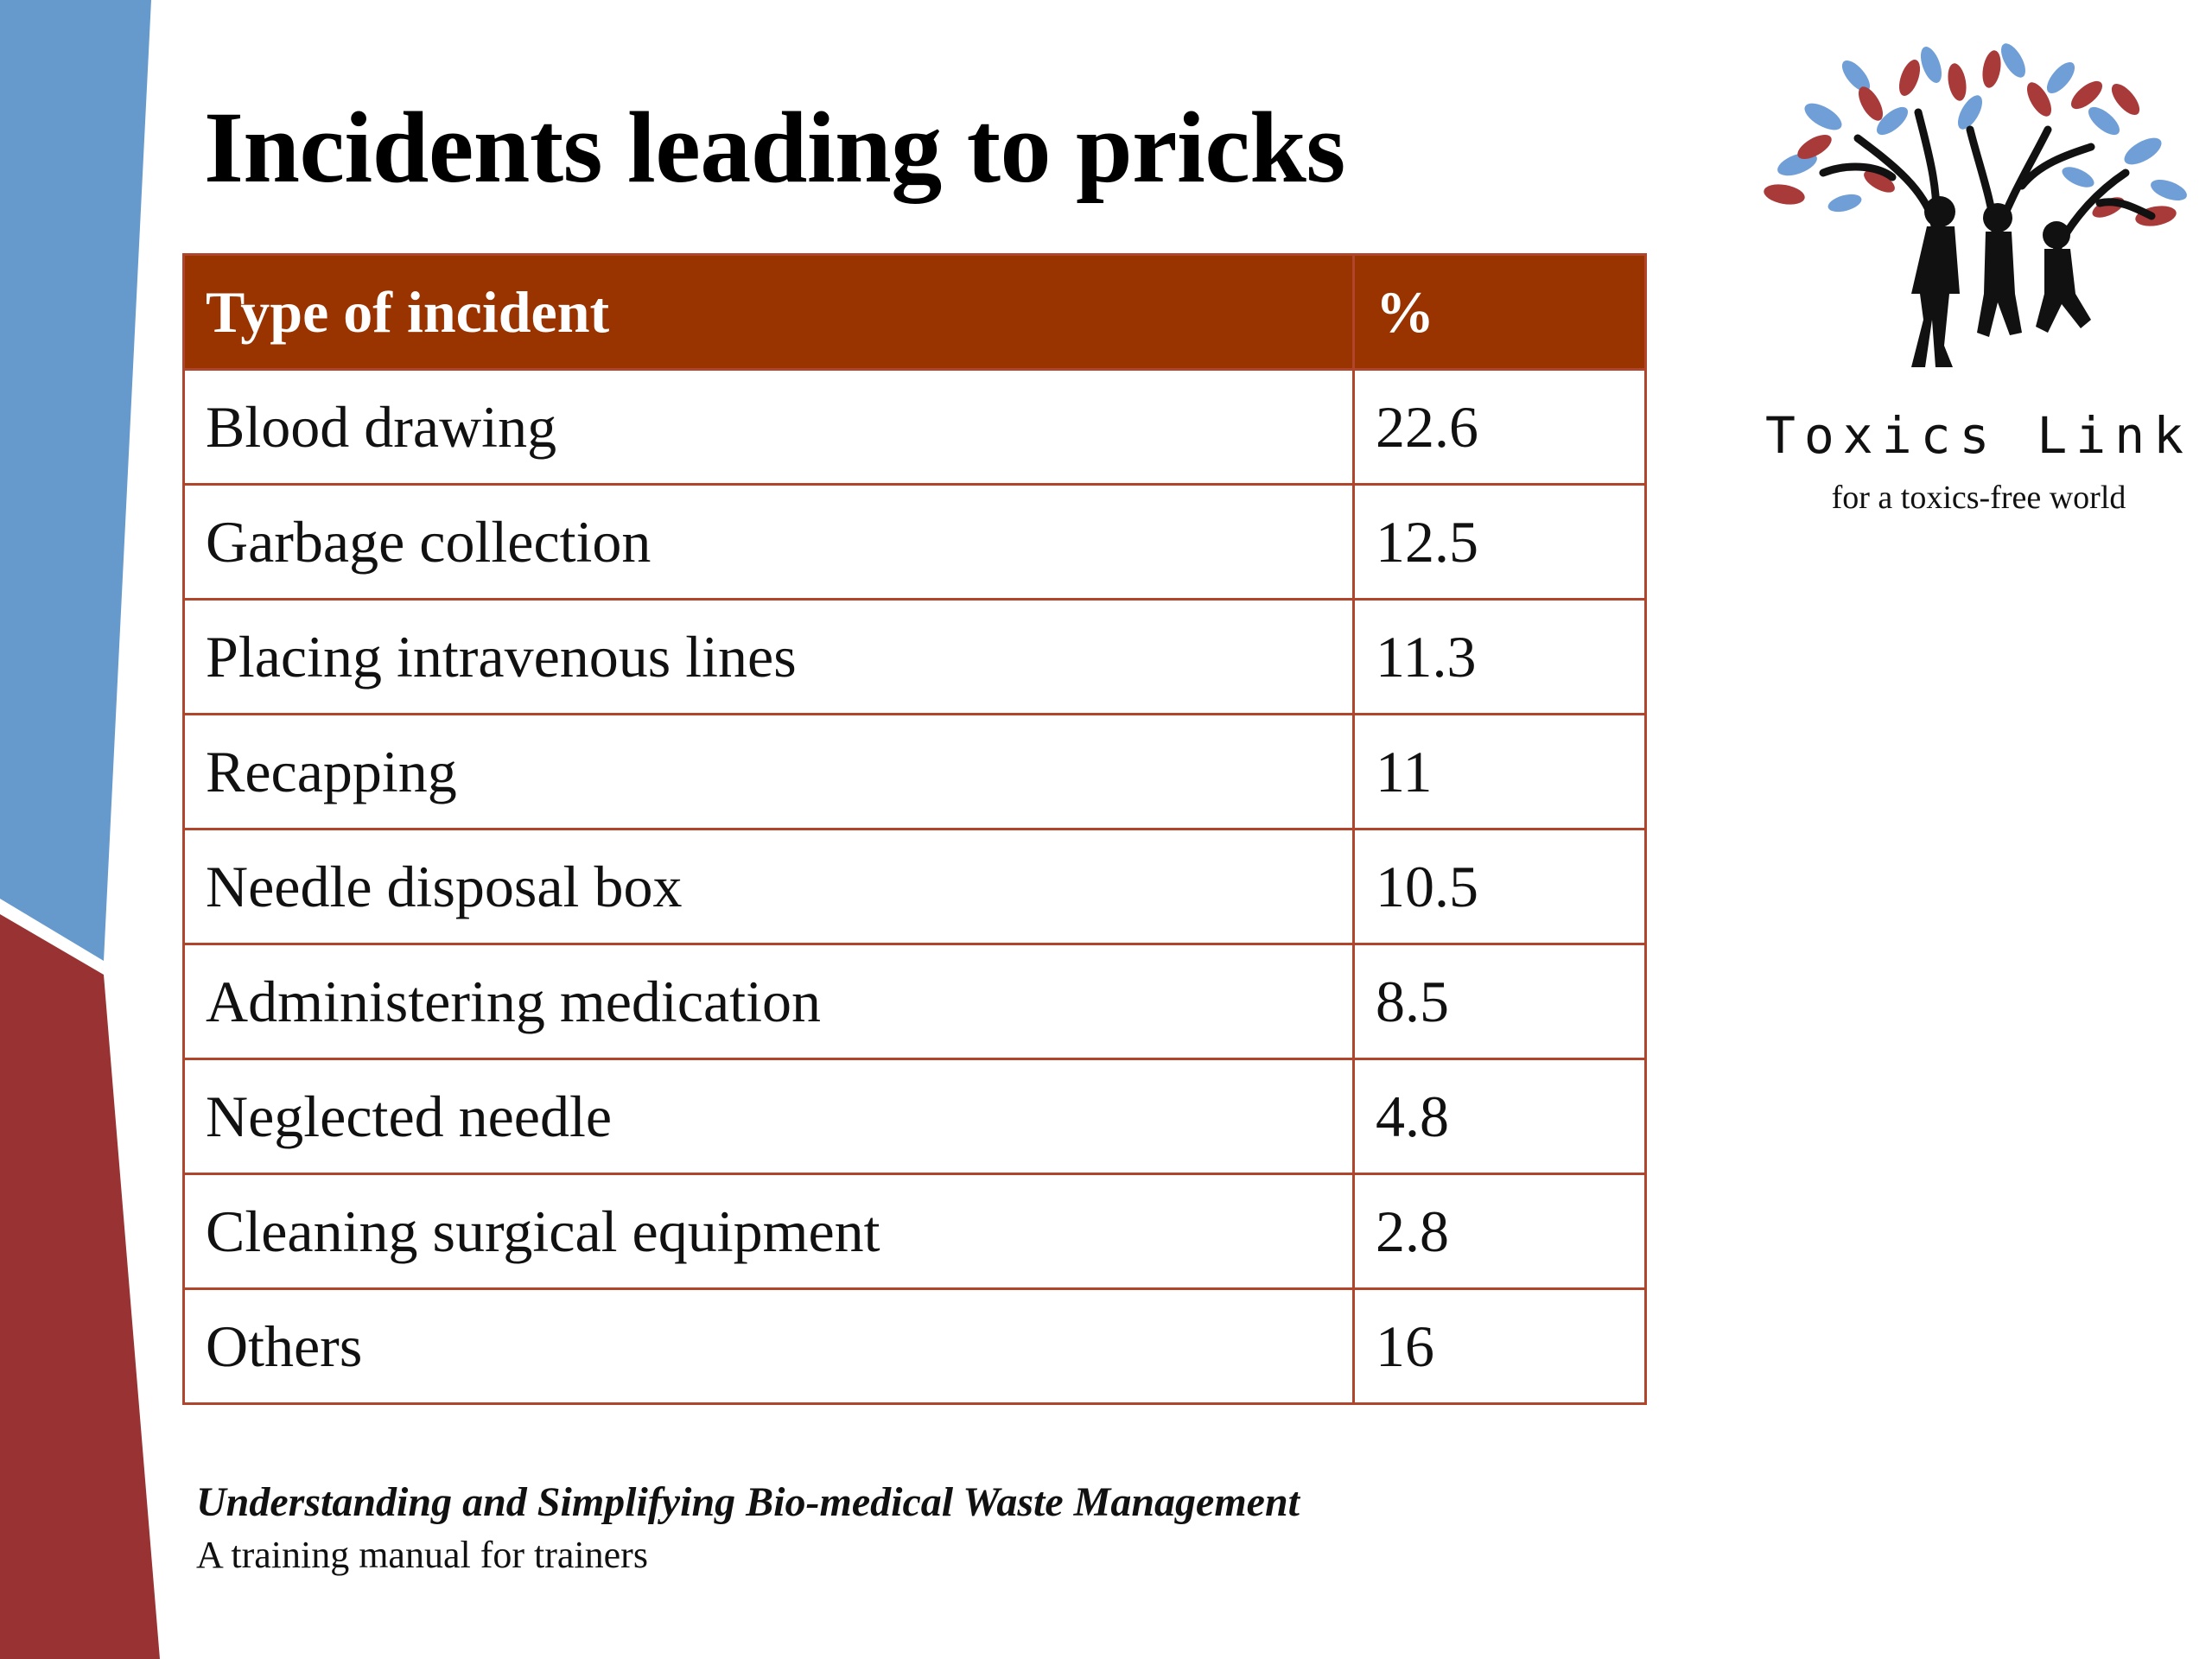 The image size is (2212, 1659). I want to click on table-row: Cleaning surgical equipment 2.8, so click(914, 1231).